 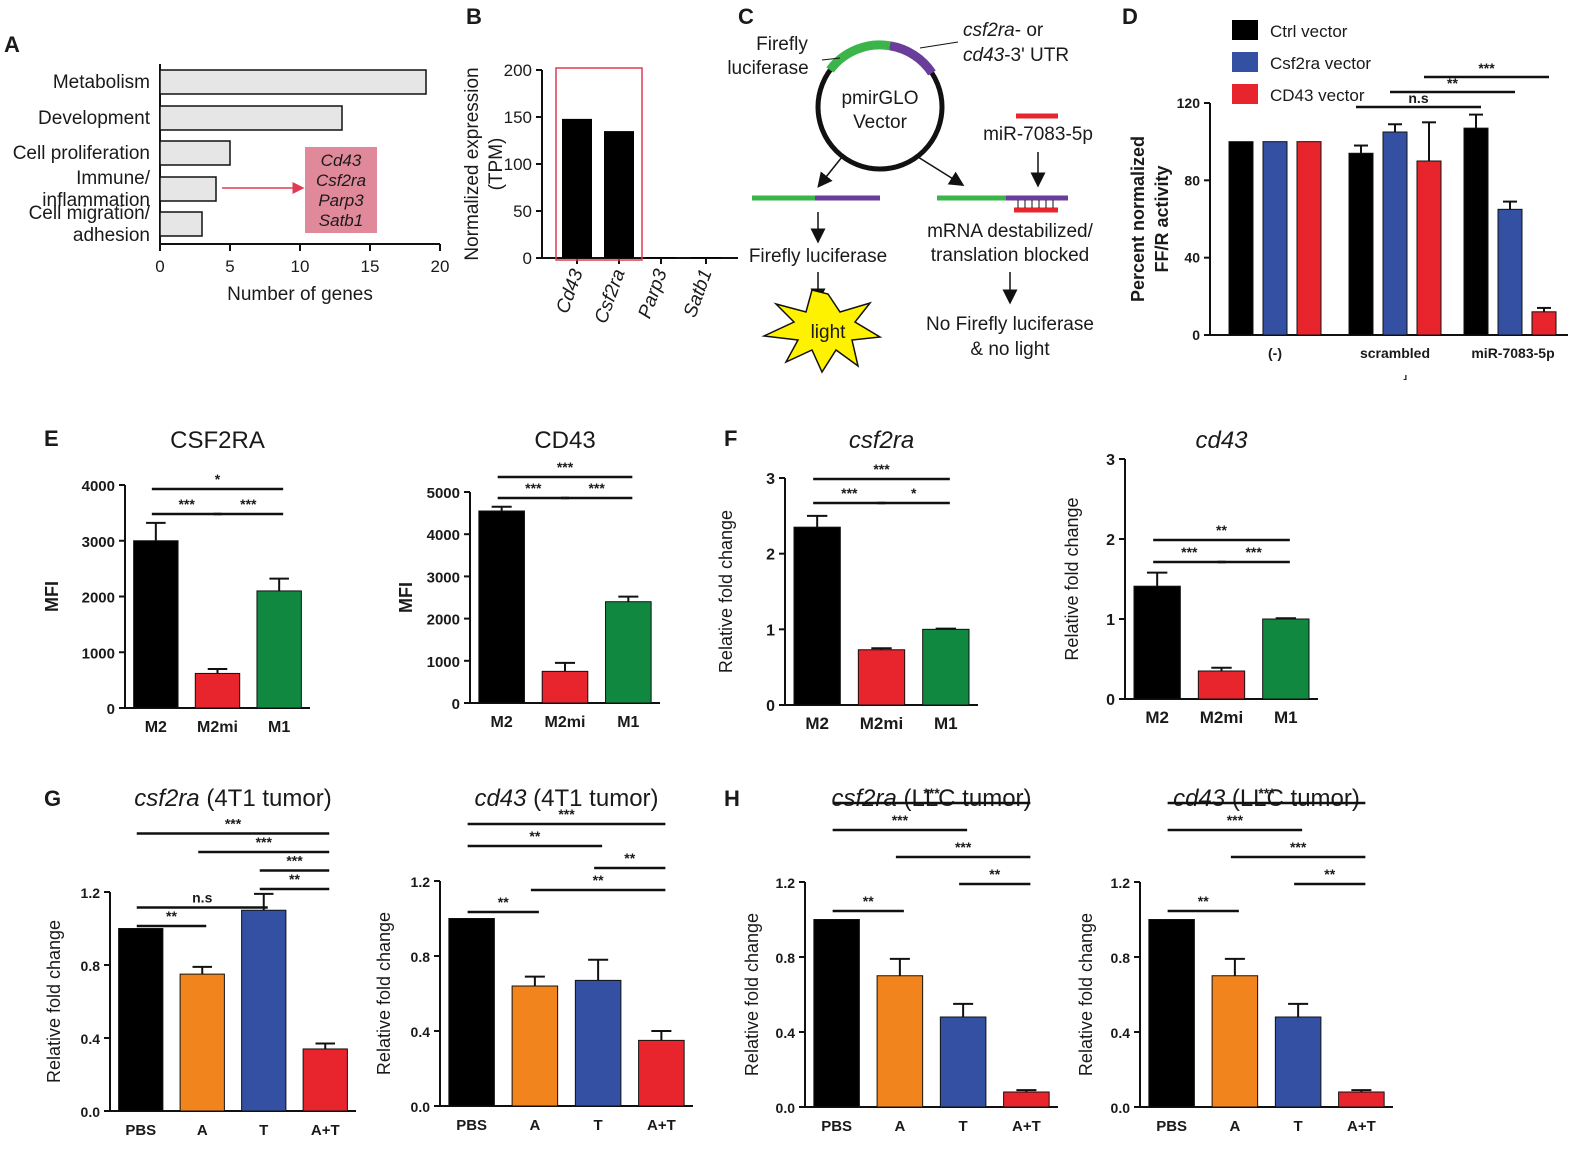 What do you see at coordinates (599, 164) in the screenshot?
I see `highlight-box` at bounding box center [599, 164].